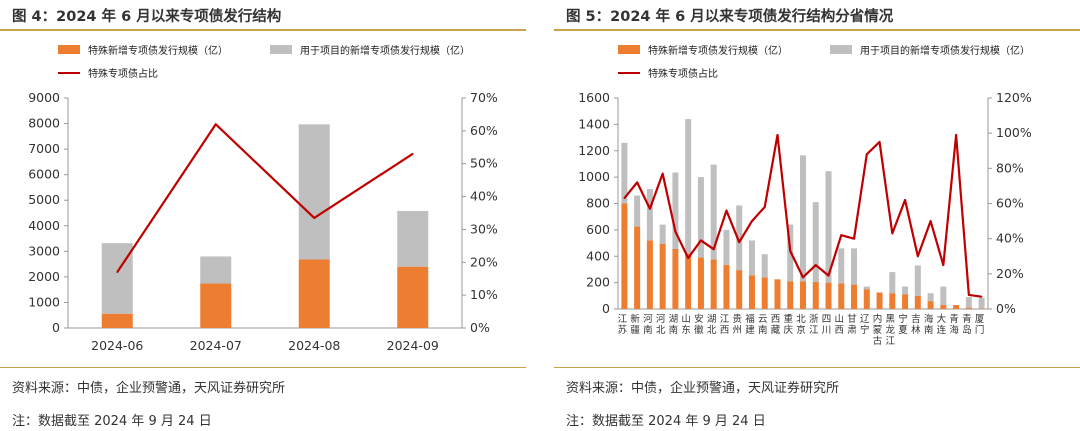  What do you see at coordinates (147, 17) in the screenshot?
I see `left-figure-title: 图 4：2024 年 6 月以来专项债发行结构` at bounding box center [147, 17].